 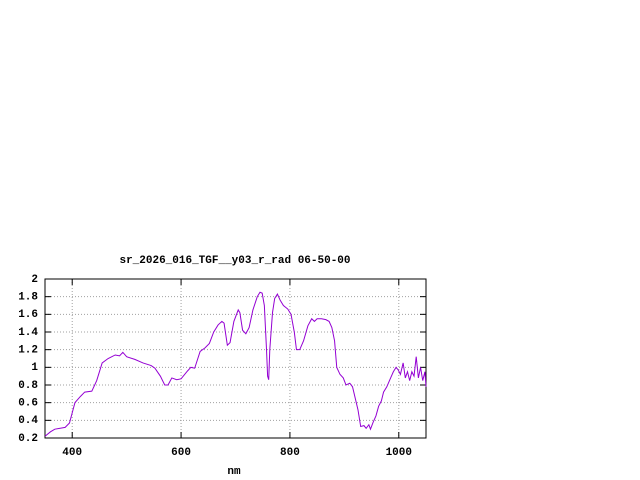 What do you see at coordinates (181, 453) in the screenshot?
I see `x-tick-label: 600` at bounding box center [181, 453].